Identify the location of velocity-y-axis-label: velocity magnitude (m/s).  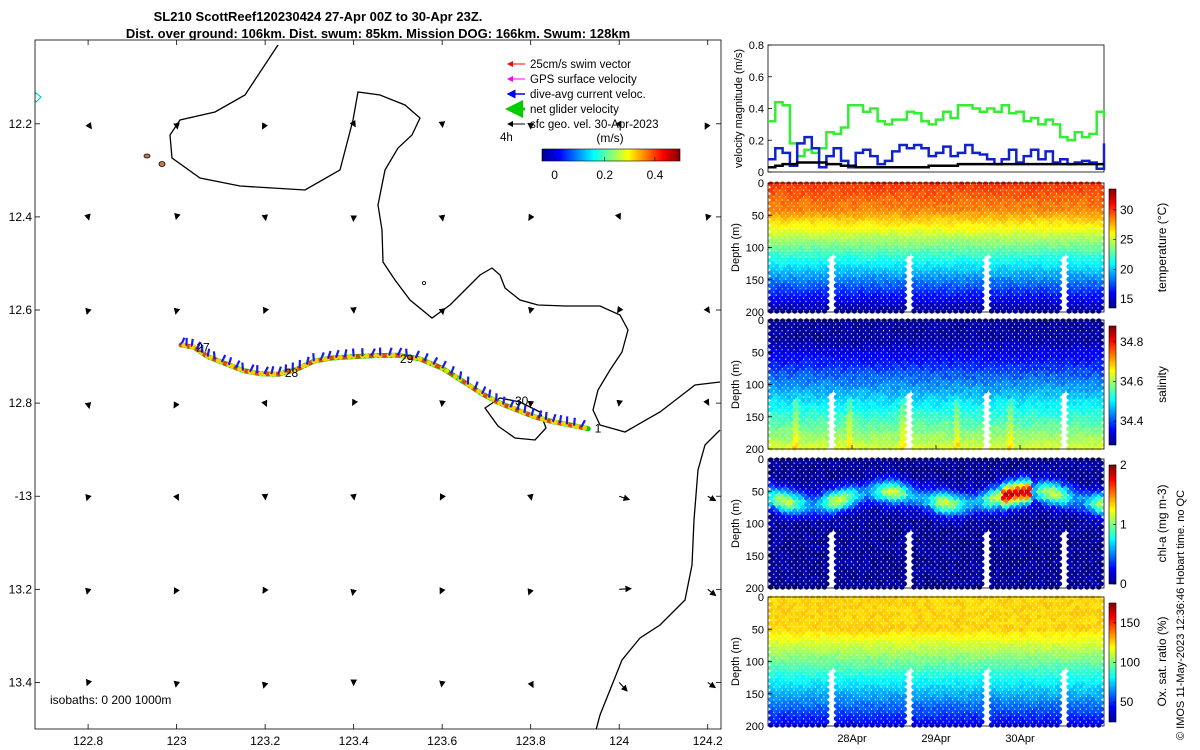
(739, 108).